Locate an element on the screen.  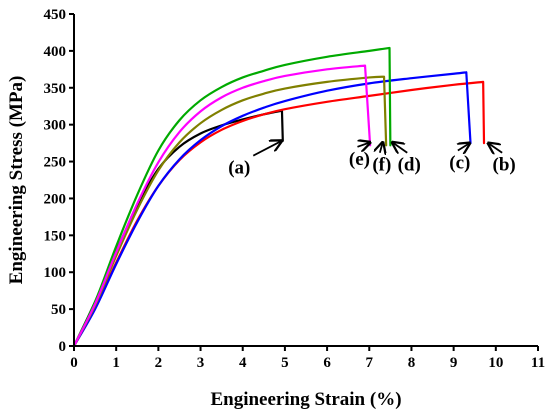
x-tick-label: 8 is located at coordinates (412, 363).